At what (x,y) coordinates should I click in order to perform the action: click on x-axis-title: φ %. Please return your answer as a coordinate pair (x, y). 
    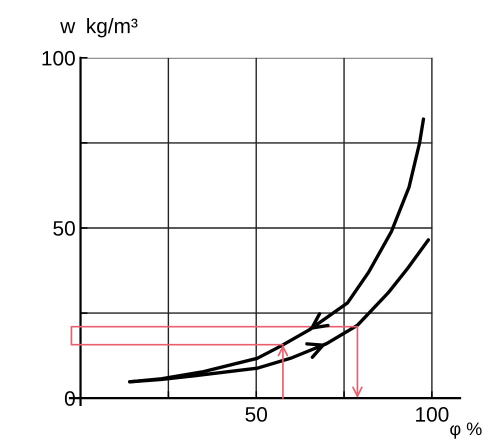
    Looking at the image, I should click on (466, 430).